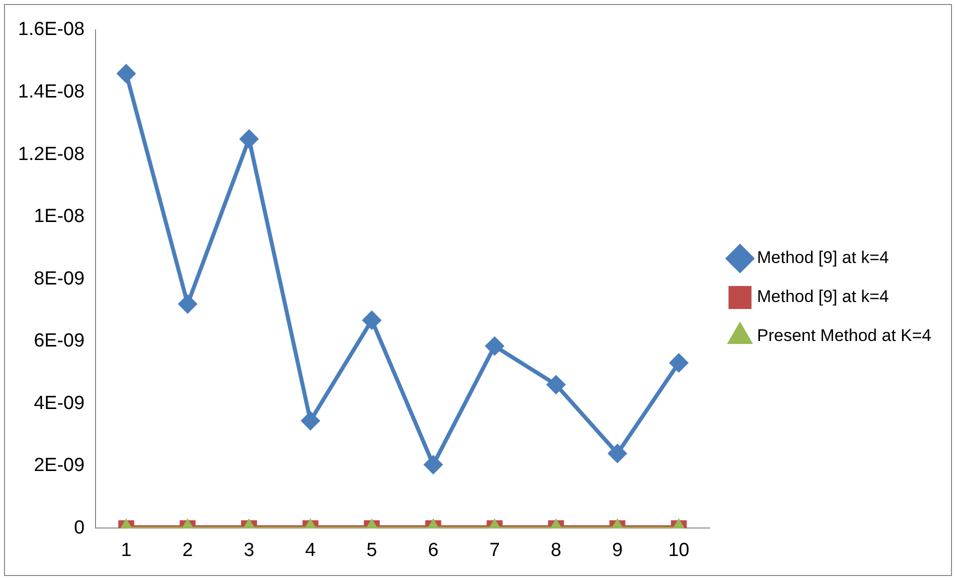  Describe the element at coordinates (126, 550) in the screenshot. I see `x-tick-label: 1` at that location.